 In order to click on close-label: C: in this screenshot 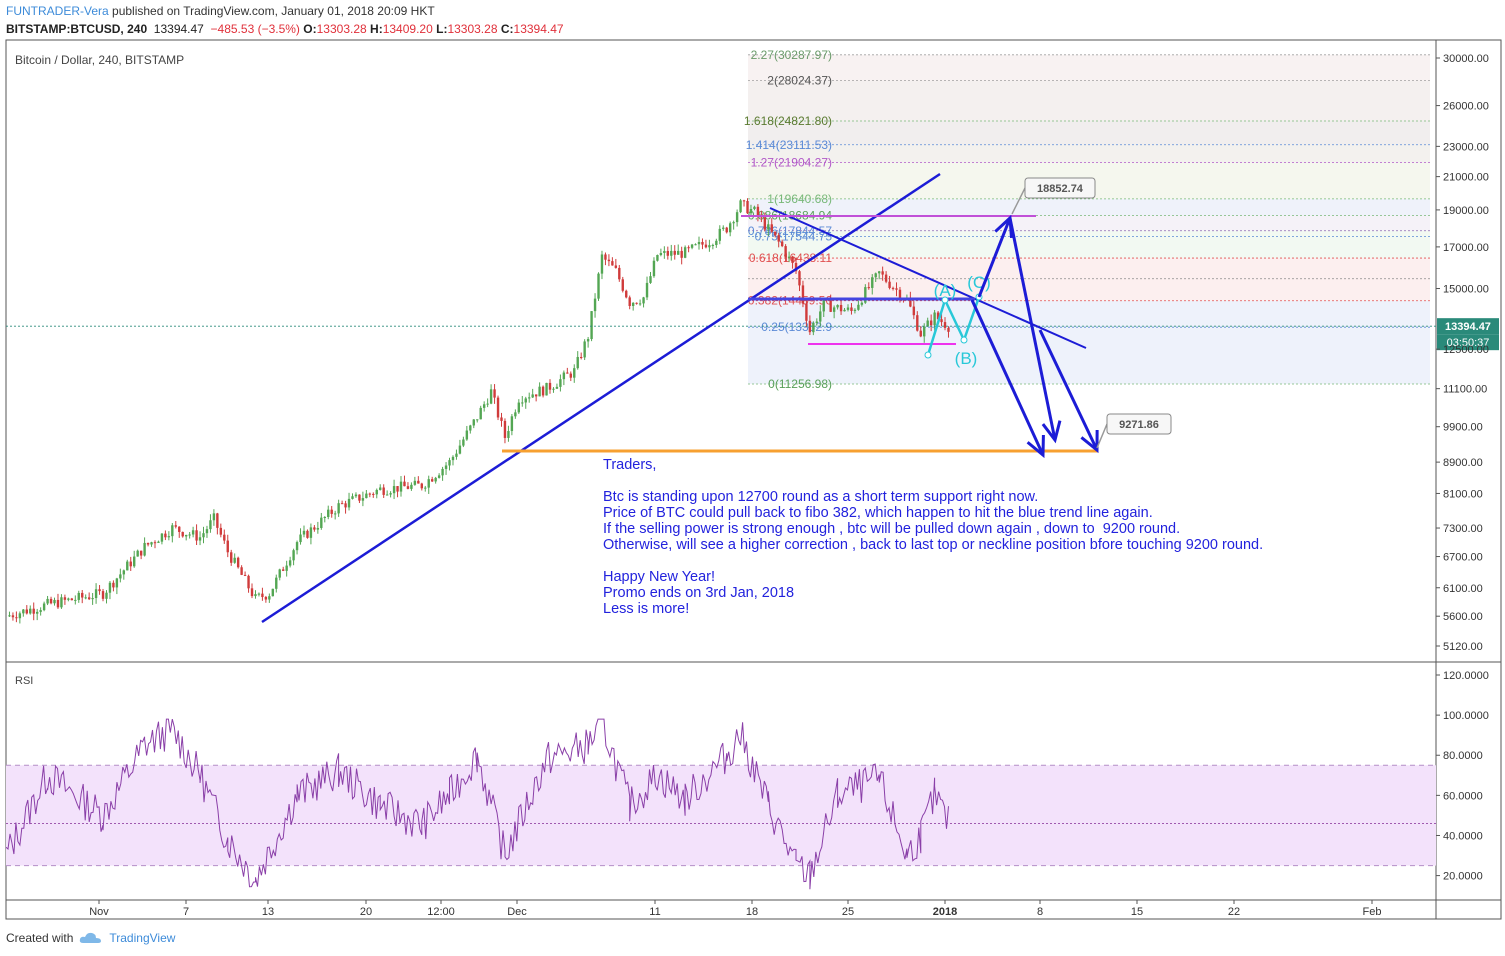, I will do `click(507, 29)`.